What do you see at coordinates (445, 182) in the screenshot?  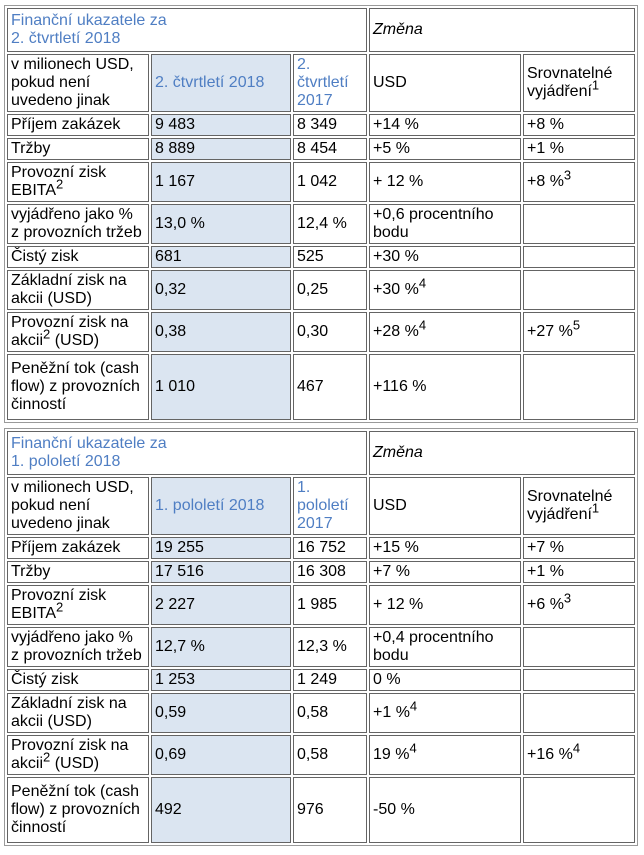 I see `change-usd: + 12 %` at bounding box center [445, 182].